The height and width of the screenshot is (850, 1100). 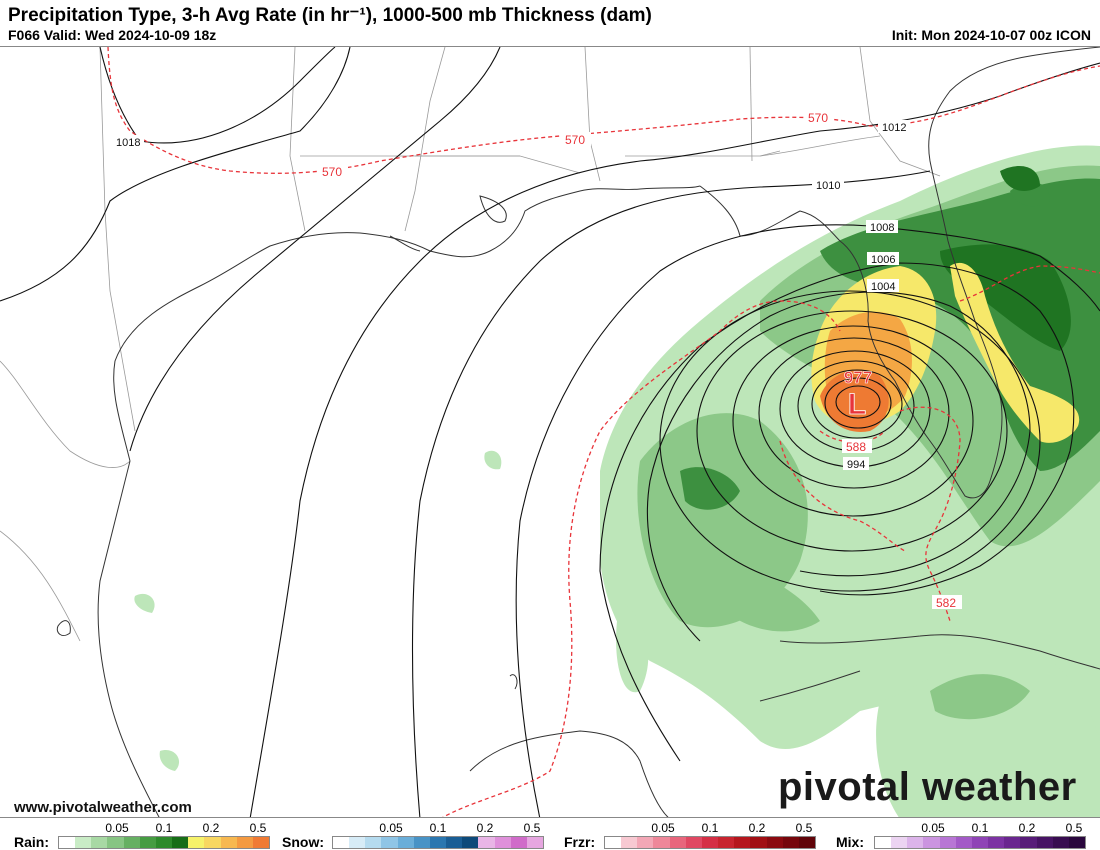 What do you see at coordinates (128, 143) in the screenshot?
I see `isobar-label: 1018` at bounding box center [128, 143].